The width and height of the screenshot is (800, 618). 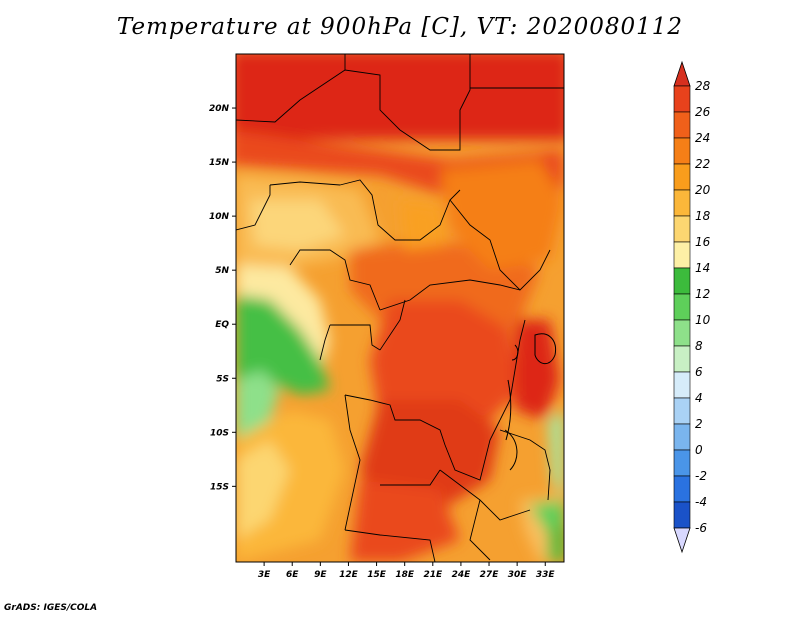 I want to click on lon-tick-label: 33E, so click(x=546, y=575).